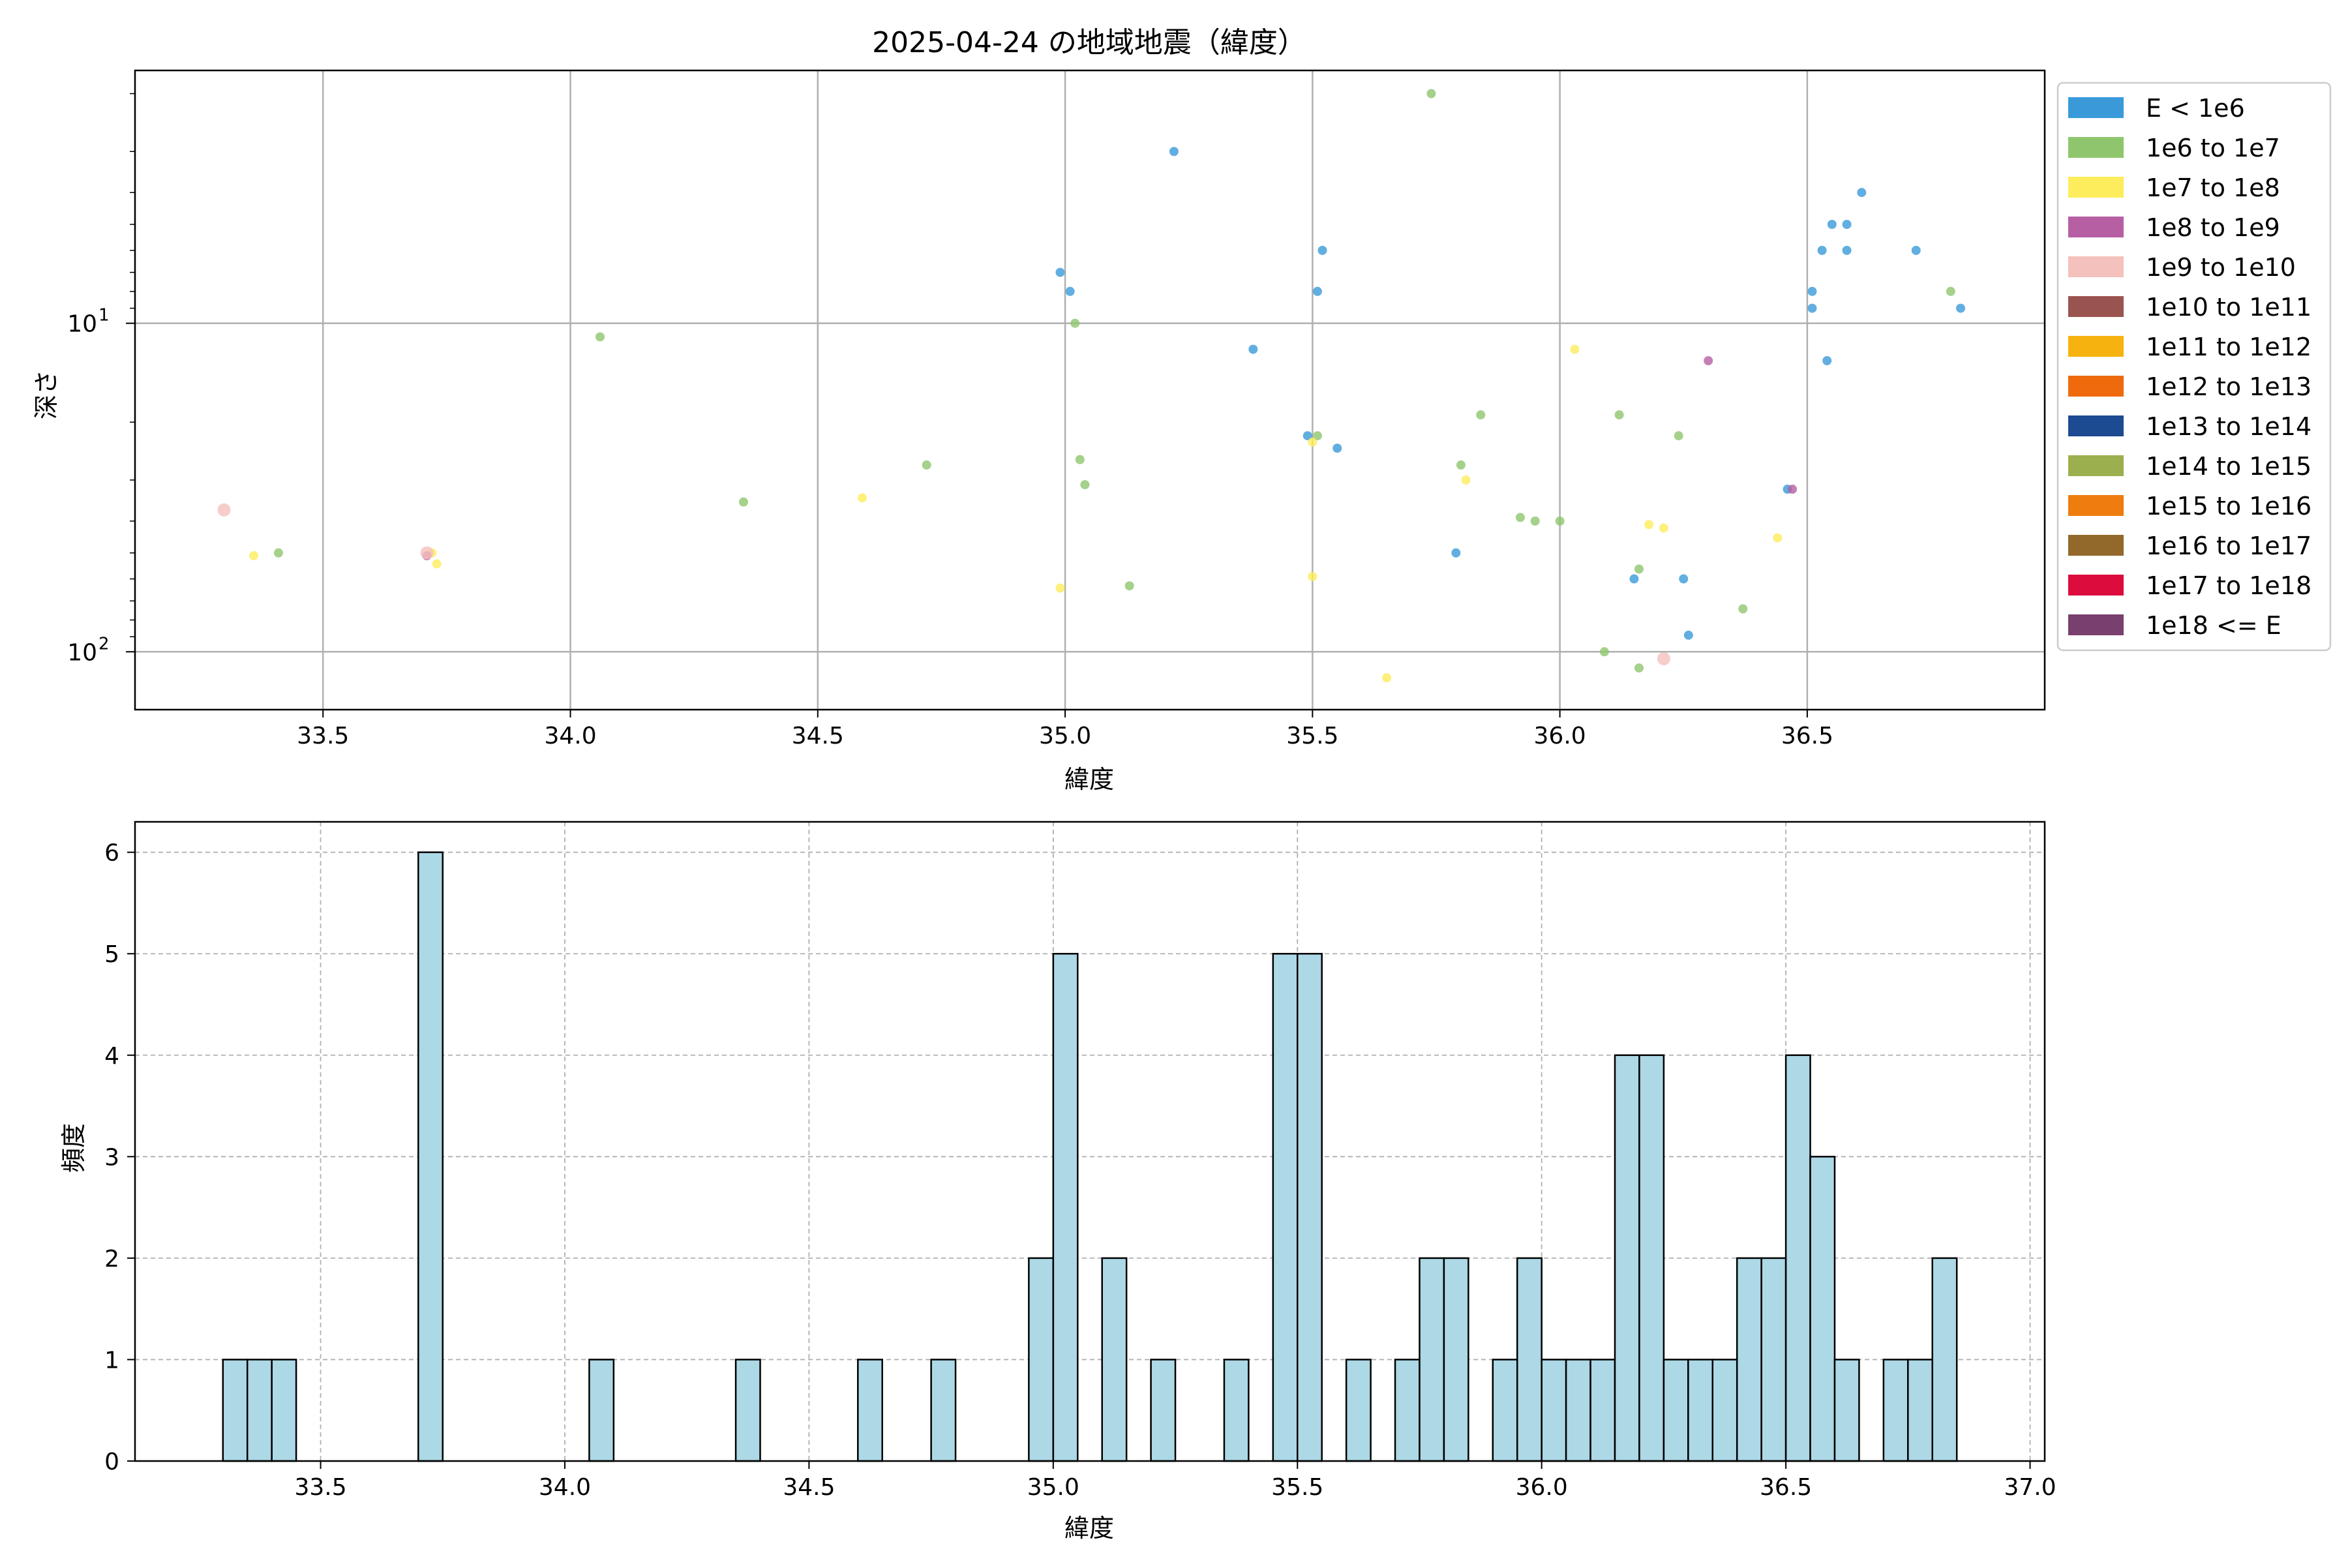  I want to click on scatter-x-tick-label: 35.5, so click(1312, 736).